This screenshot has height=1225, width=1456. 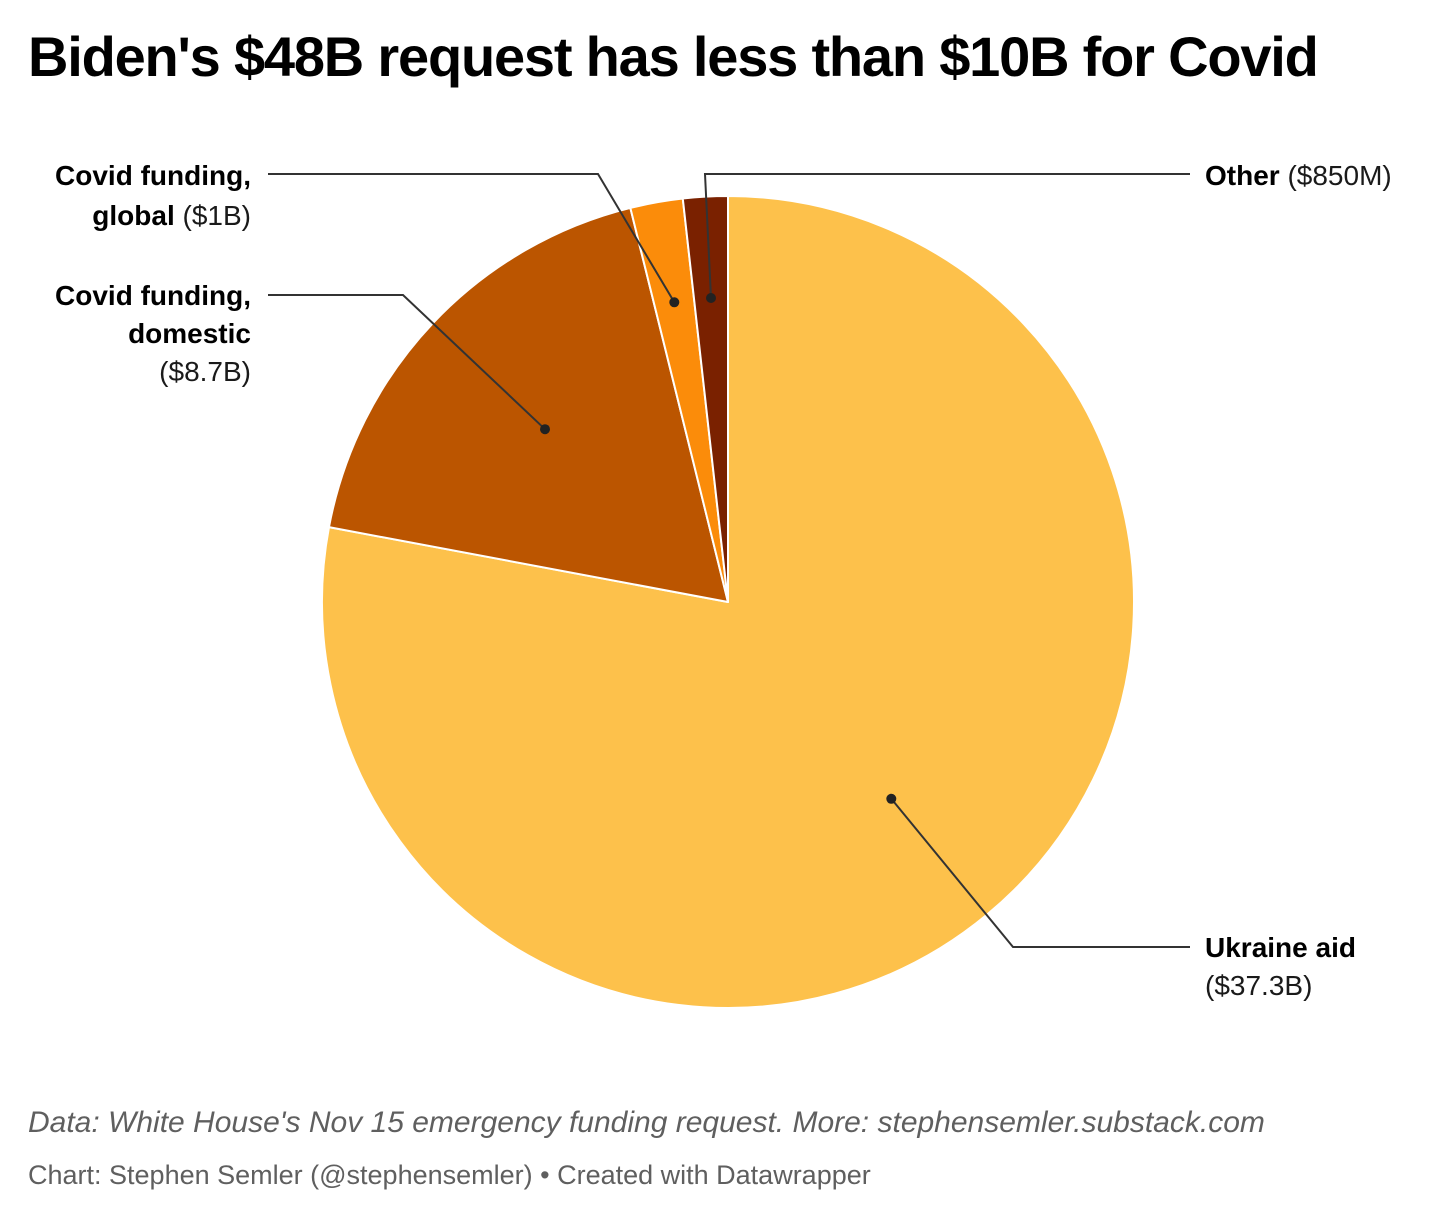 I want to click on slice-label-value: ($1B), so click(x=213, y=215).